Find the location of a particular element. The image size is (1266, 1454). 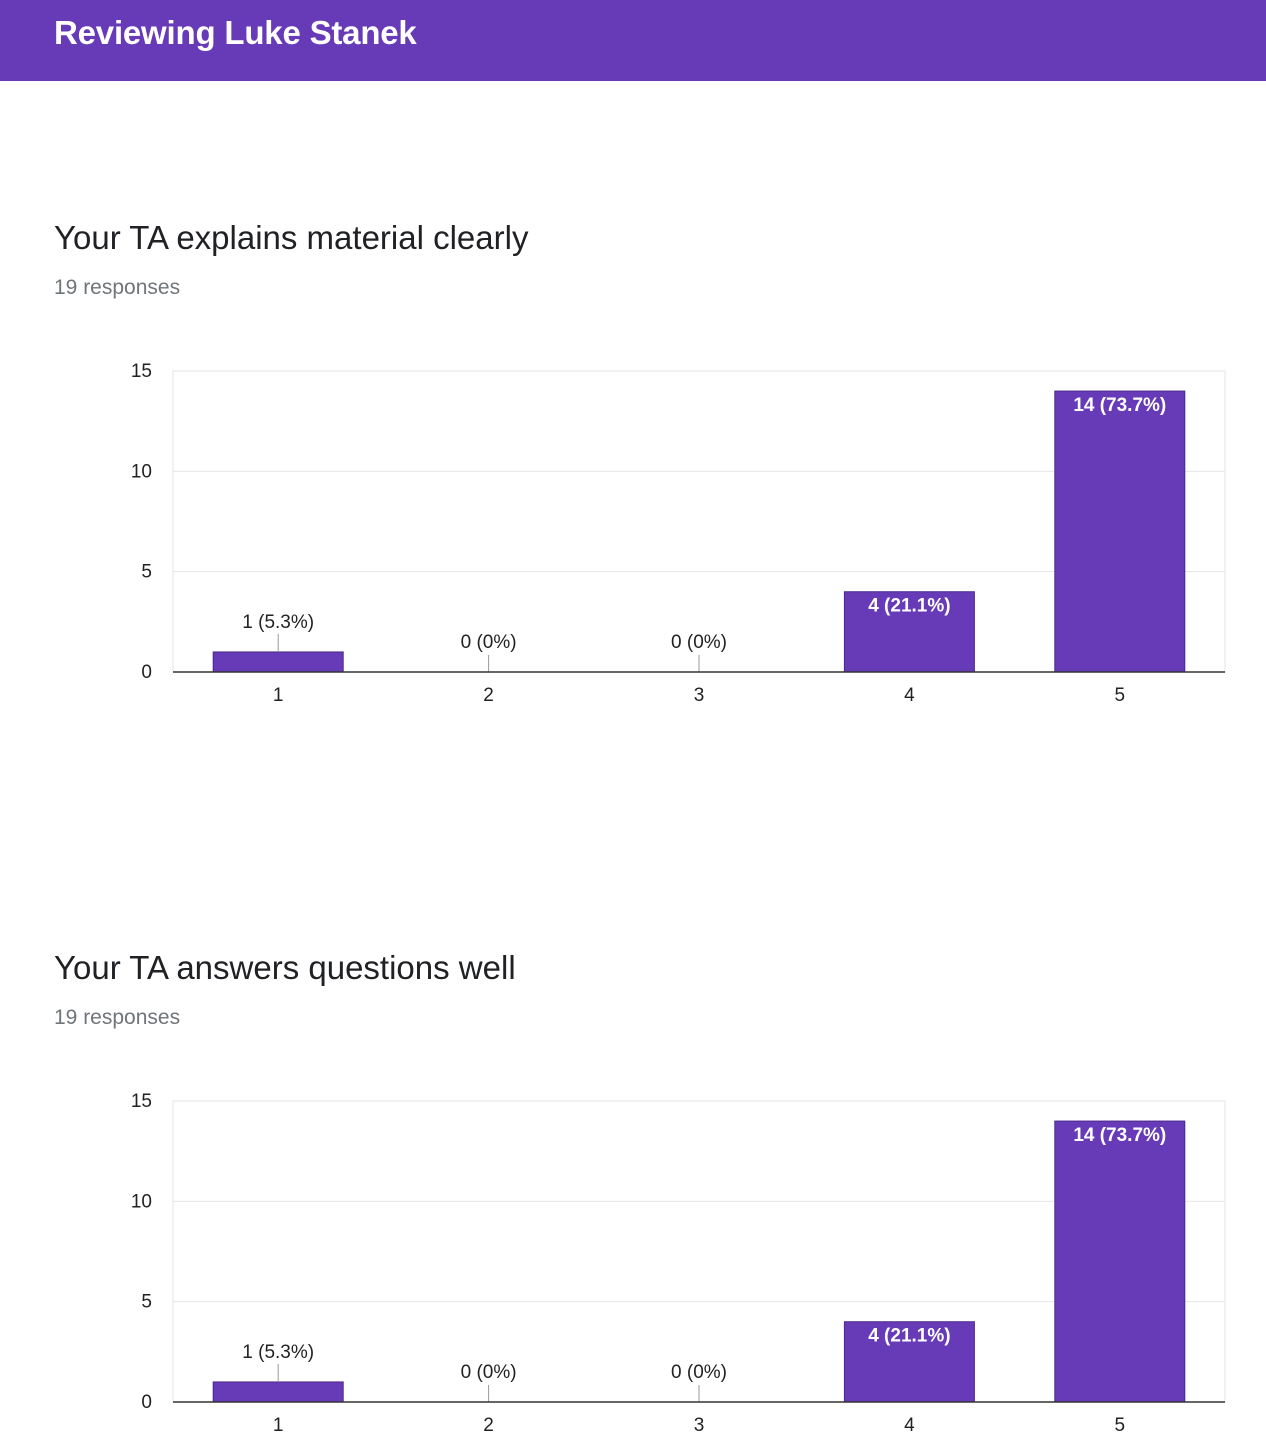

form-header: Reviewing Luke Stanek is located at coordinates (633, 40).